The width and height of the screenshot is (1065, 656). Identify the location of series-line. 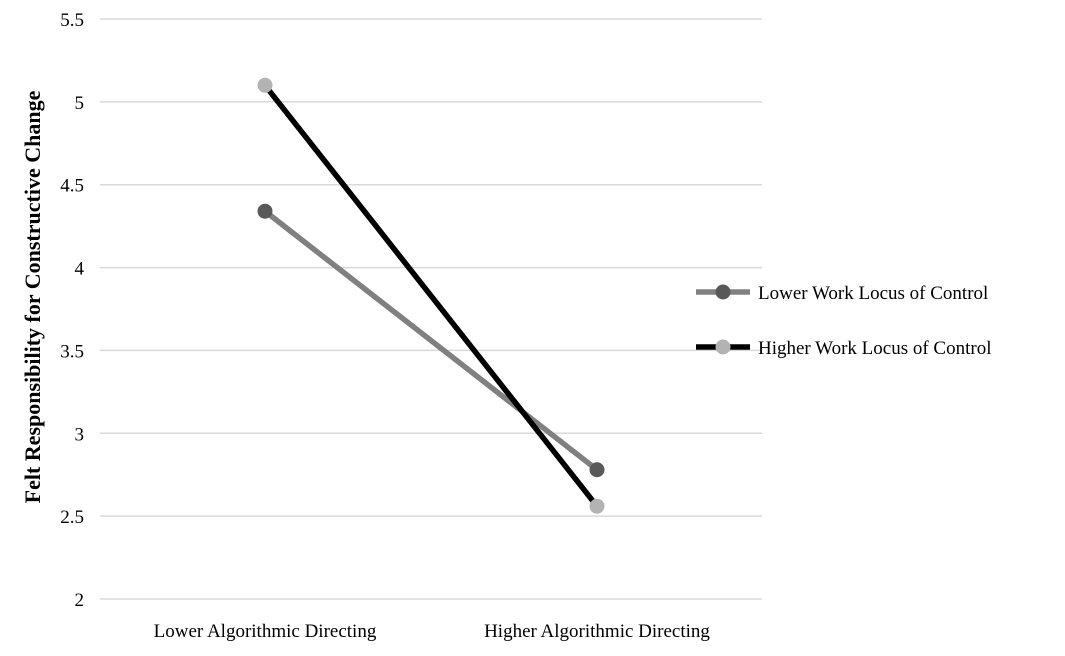
(431, 340).